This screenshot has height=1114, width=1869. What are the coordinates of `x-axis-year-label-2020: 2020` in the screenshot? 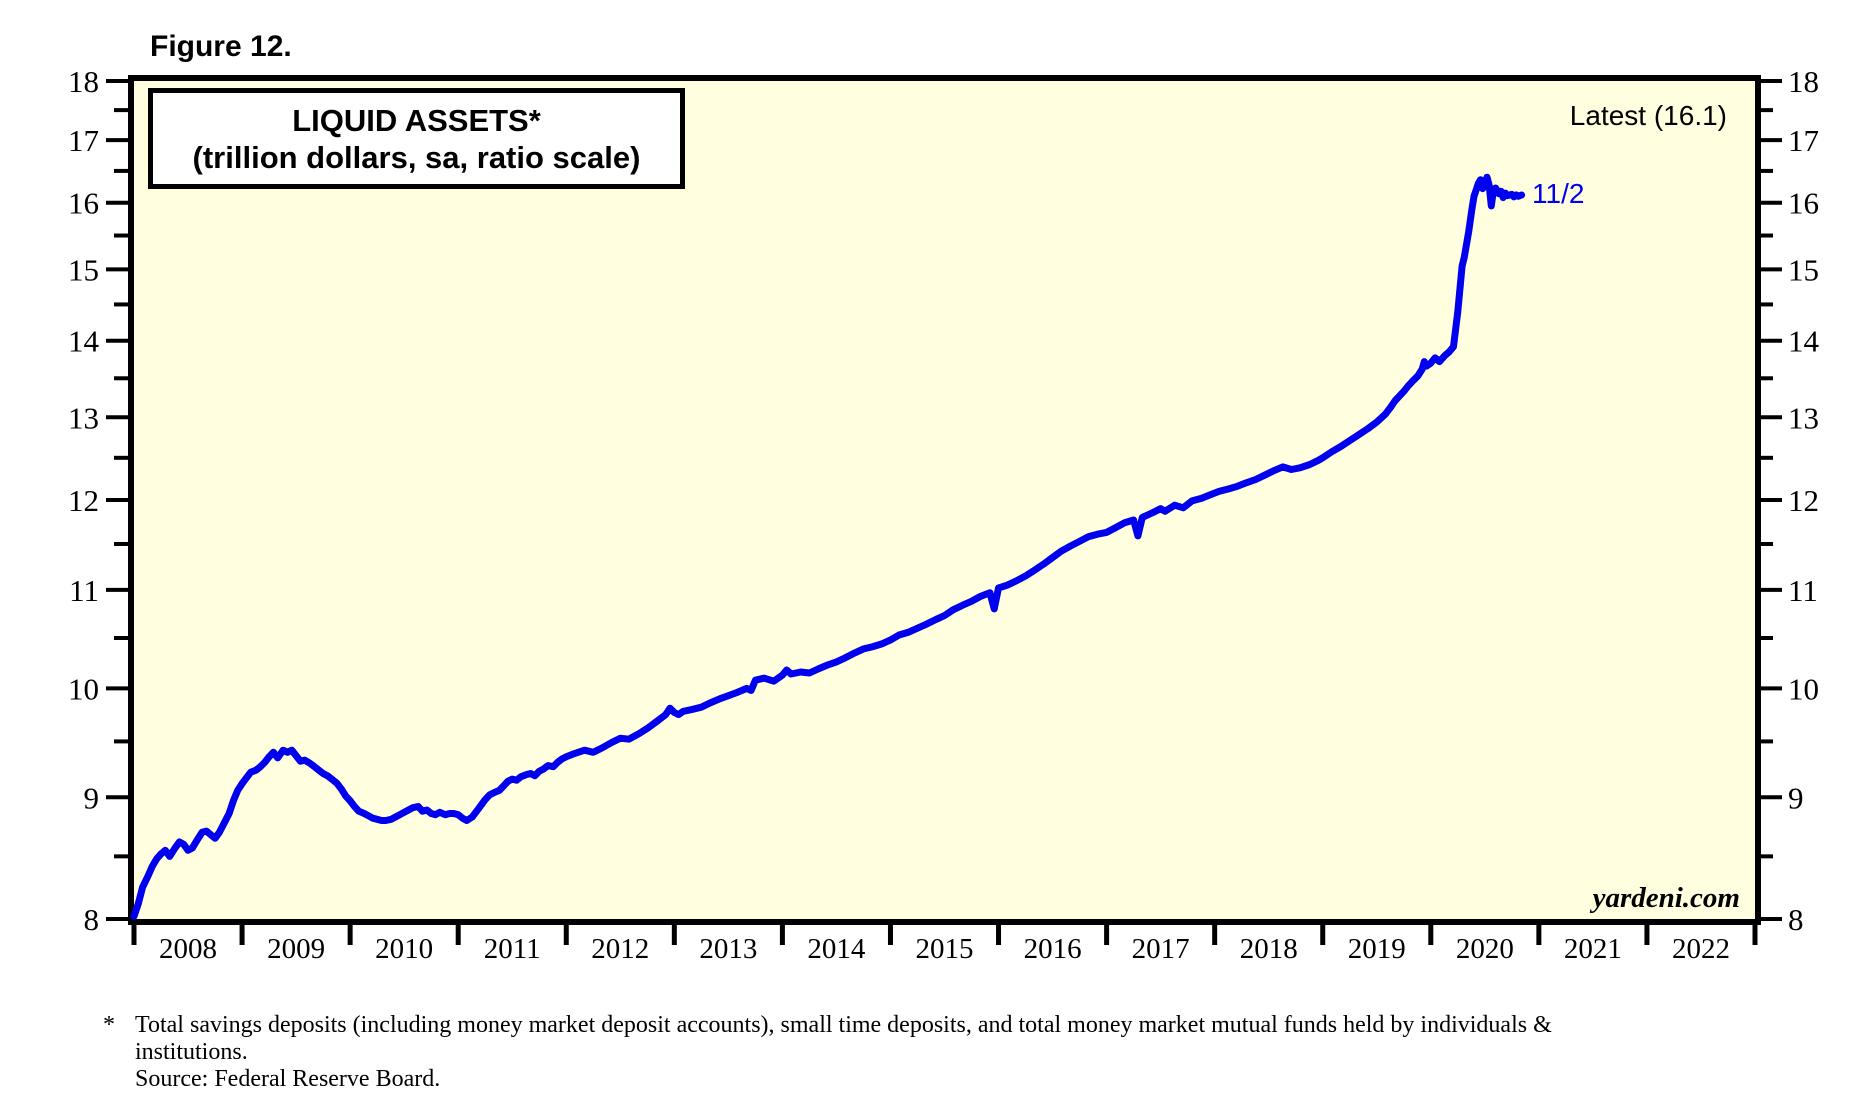 It's located at (1485, 949).